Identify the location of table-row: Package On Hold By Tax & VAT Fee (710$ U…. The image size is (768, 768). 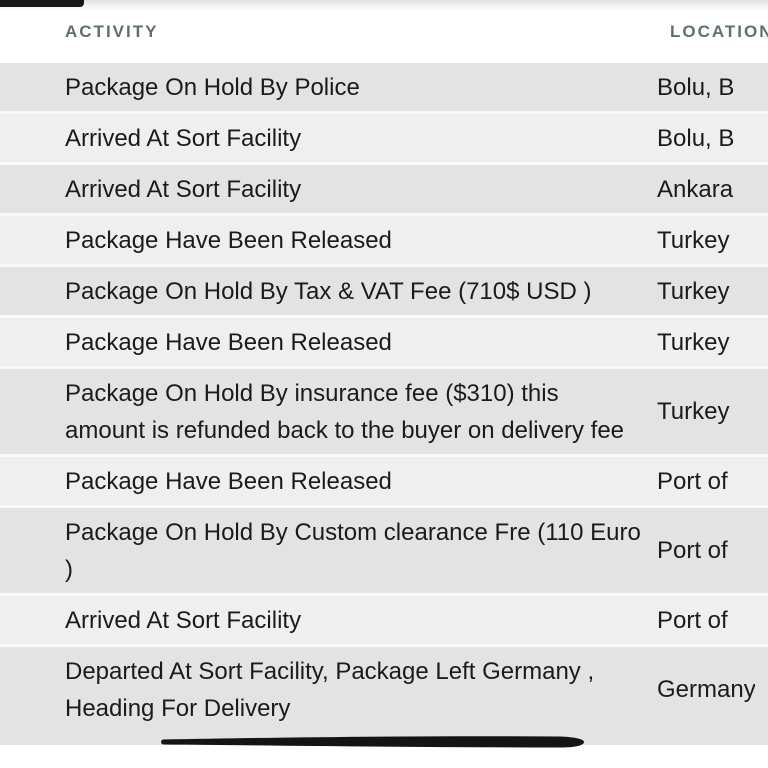
(384, 292).